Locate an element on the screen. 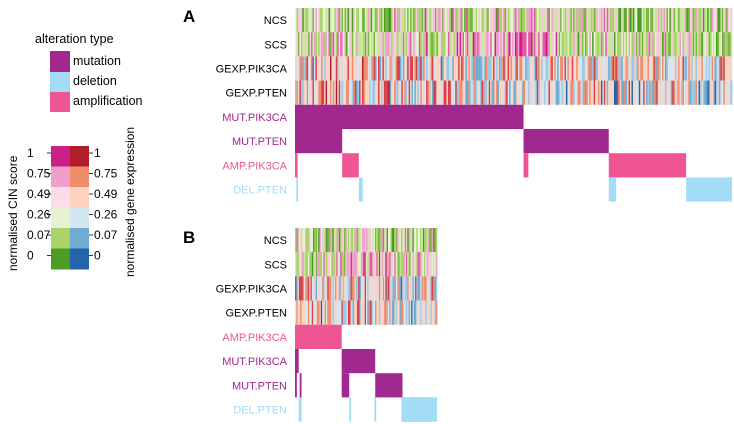  panel-label-a: A is located at coordinates (189, 16).